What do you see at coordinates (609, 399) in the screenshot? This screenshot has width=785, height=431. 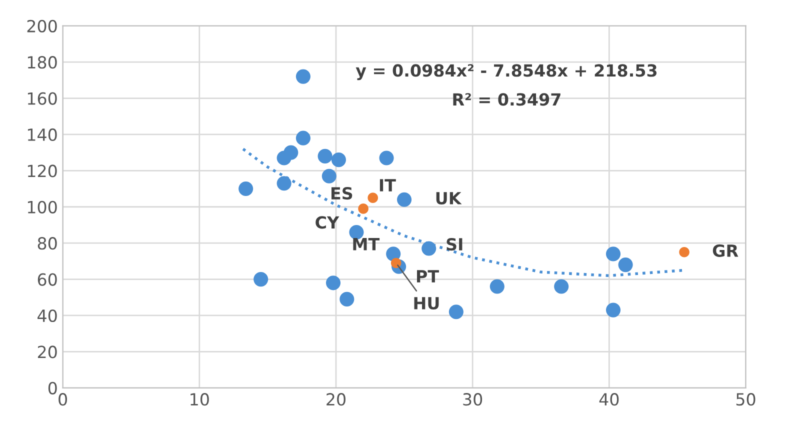 I see `x-tick-label: 40` at bounding box center [609, 399].